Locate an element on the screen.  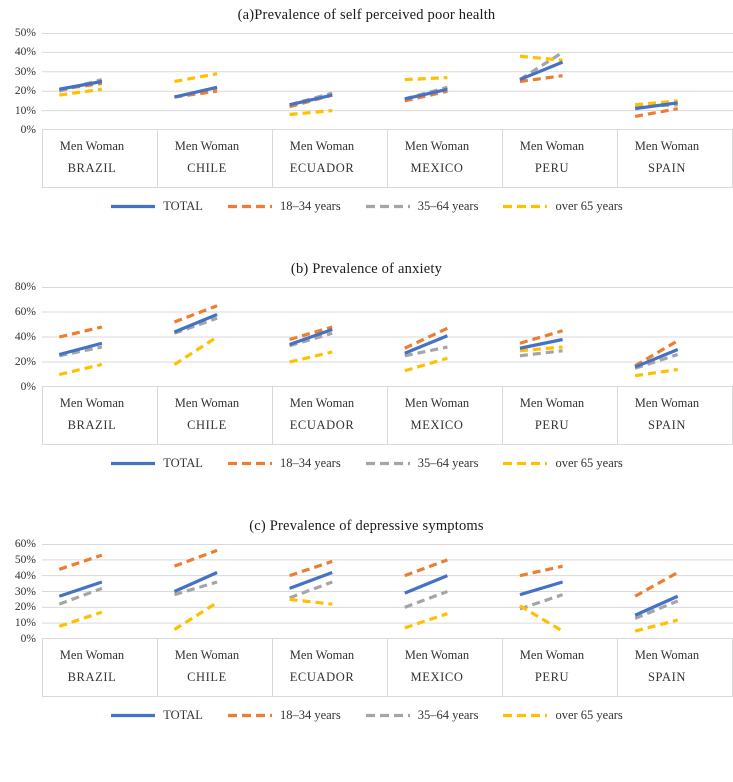
category-cell: Men Woman BRAZIL is located at coordinates (100, 158).